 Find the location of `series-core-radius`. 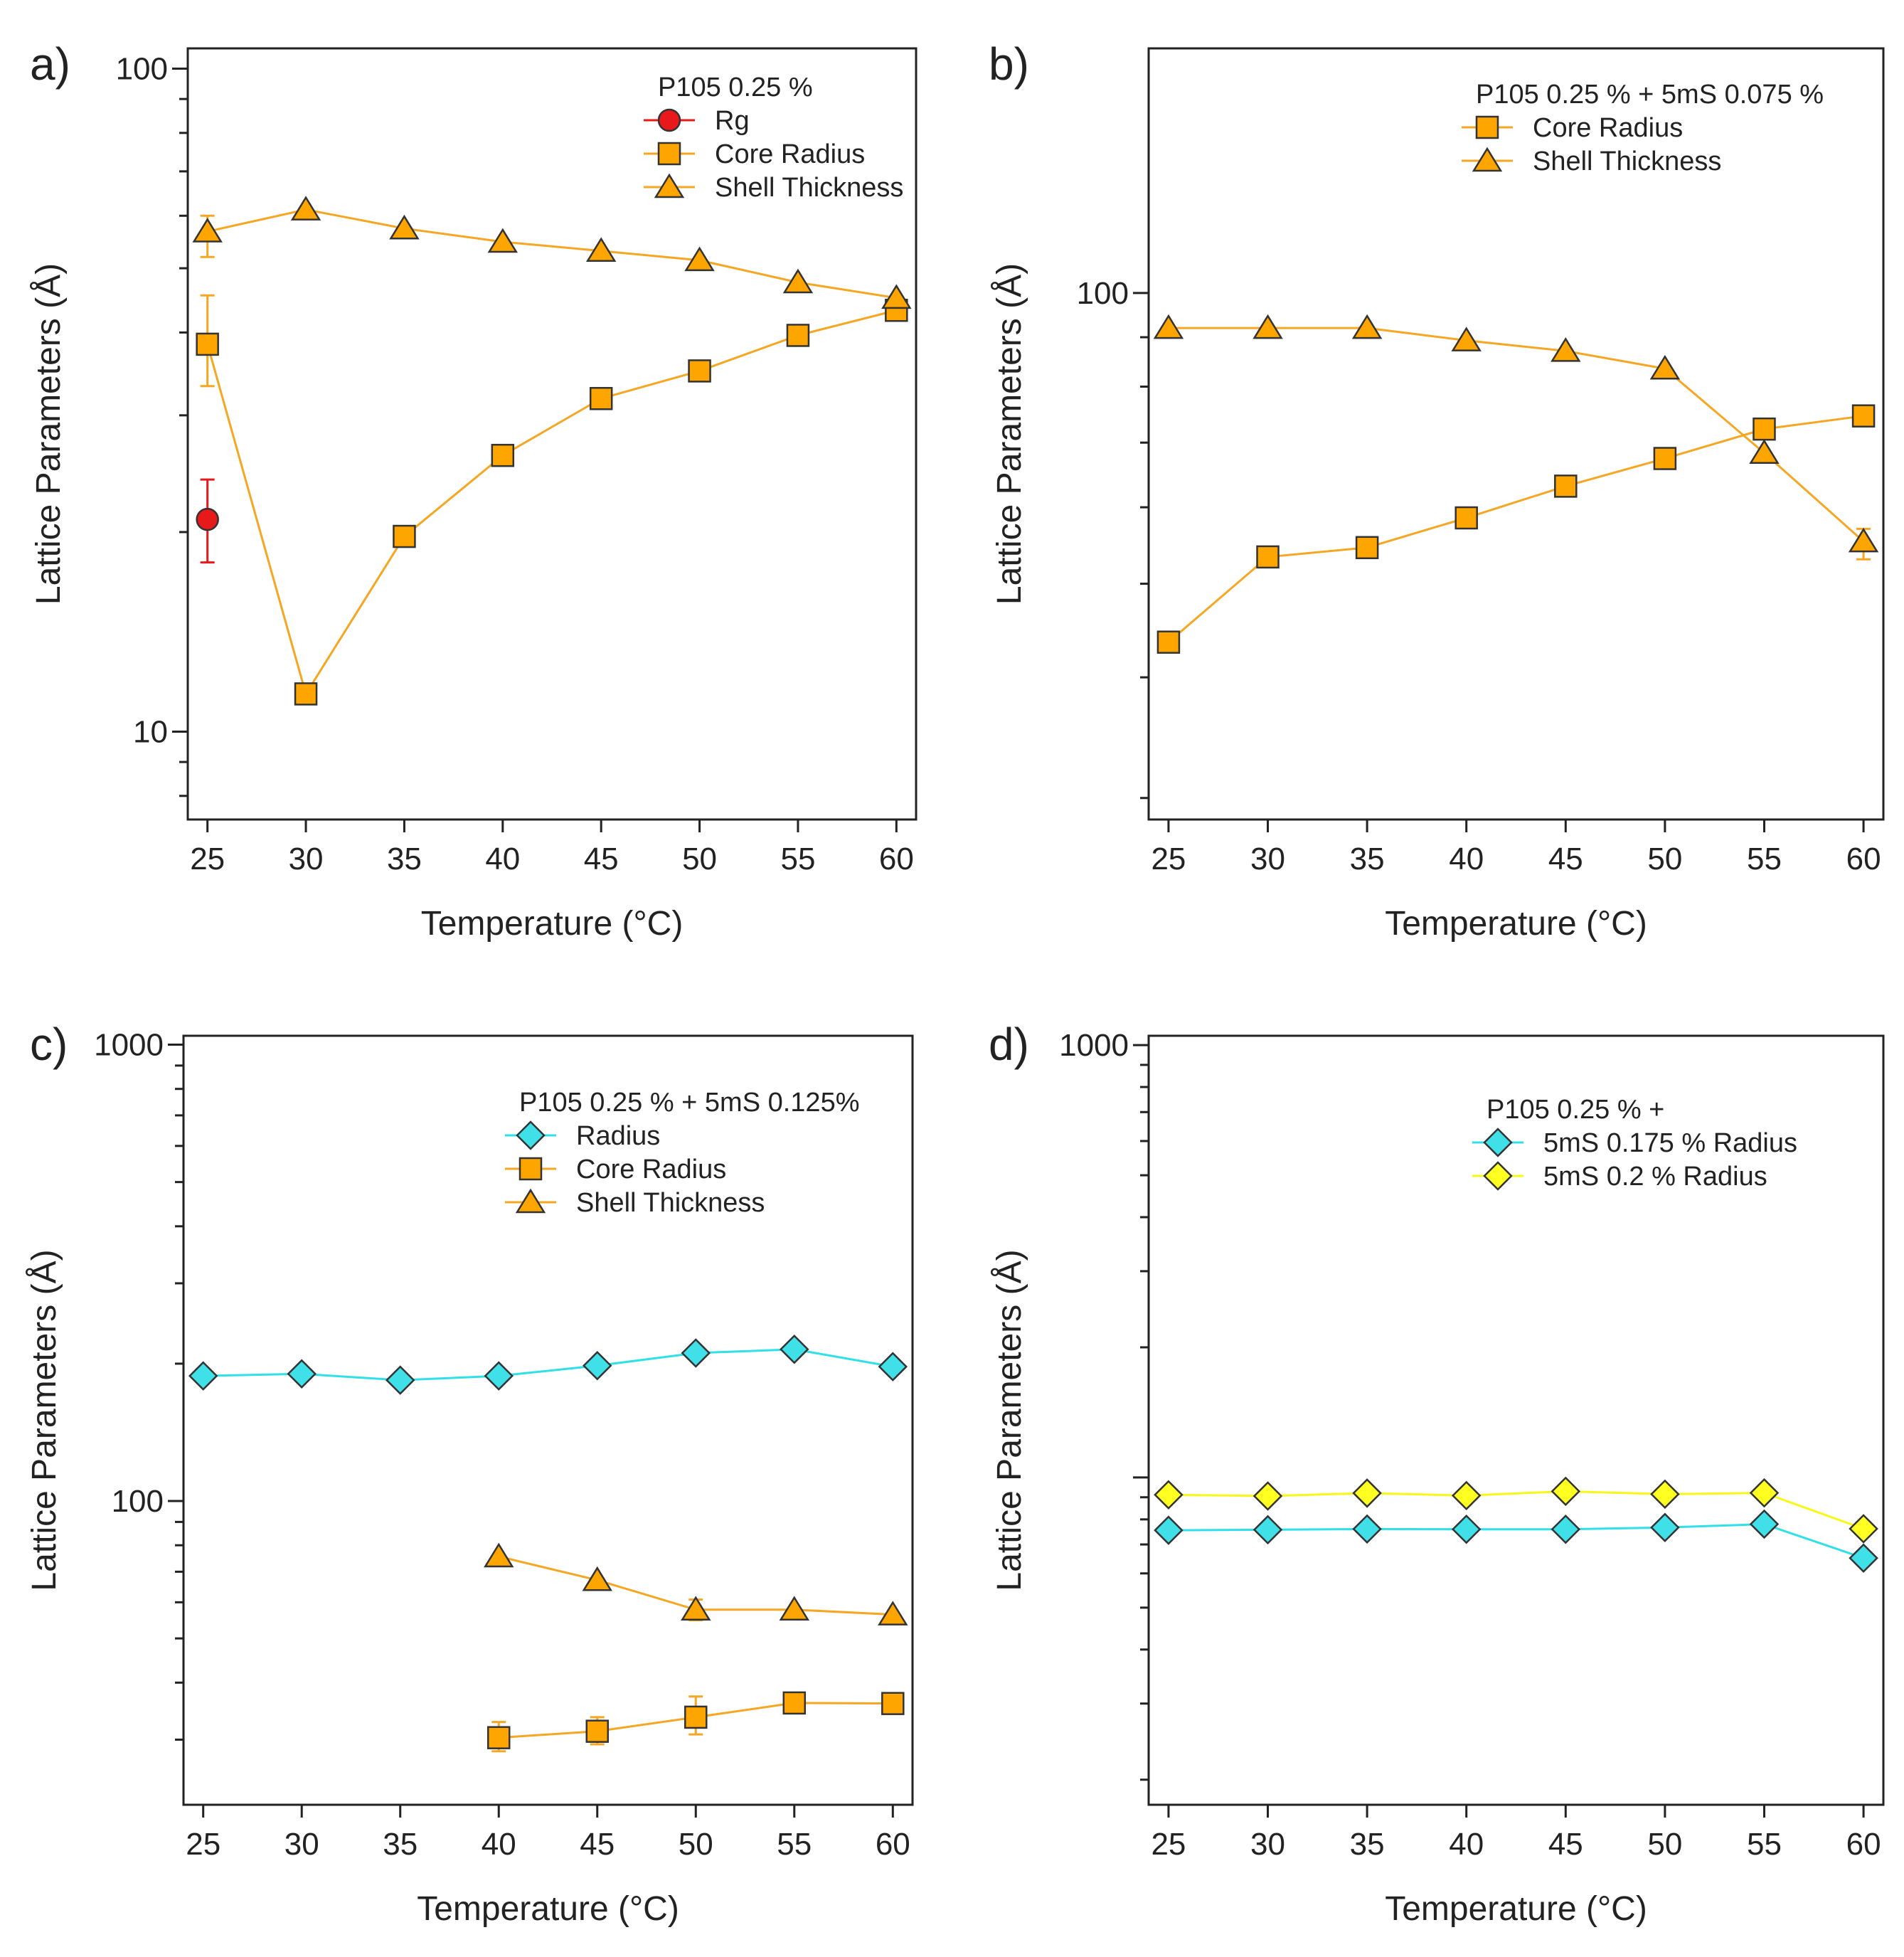

series-core-radius is located at coordinates (1516, 529).